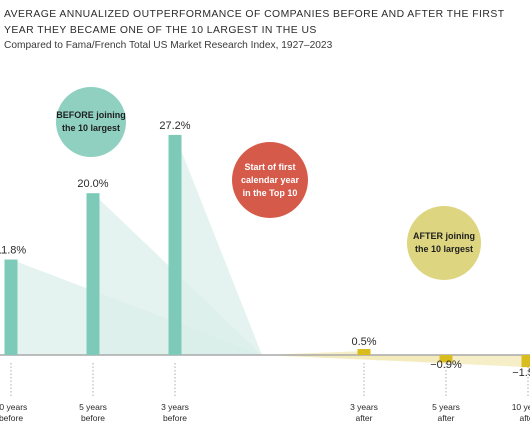 The height and width of the screenshot is (442, 530). I want to click on before-bubble: BEFORE joining the 10 largest, so click(91, 122).